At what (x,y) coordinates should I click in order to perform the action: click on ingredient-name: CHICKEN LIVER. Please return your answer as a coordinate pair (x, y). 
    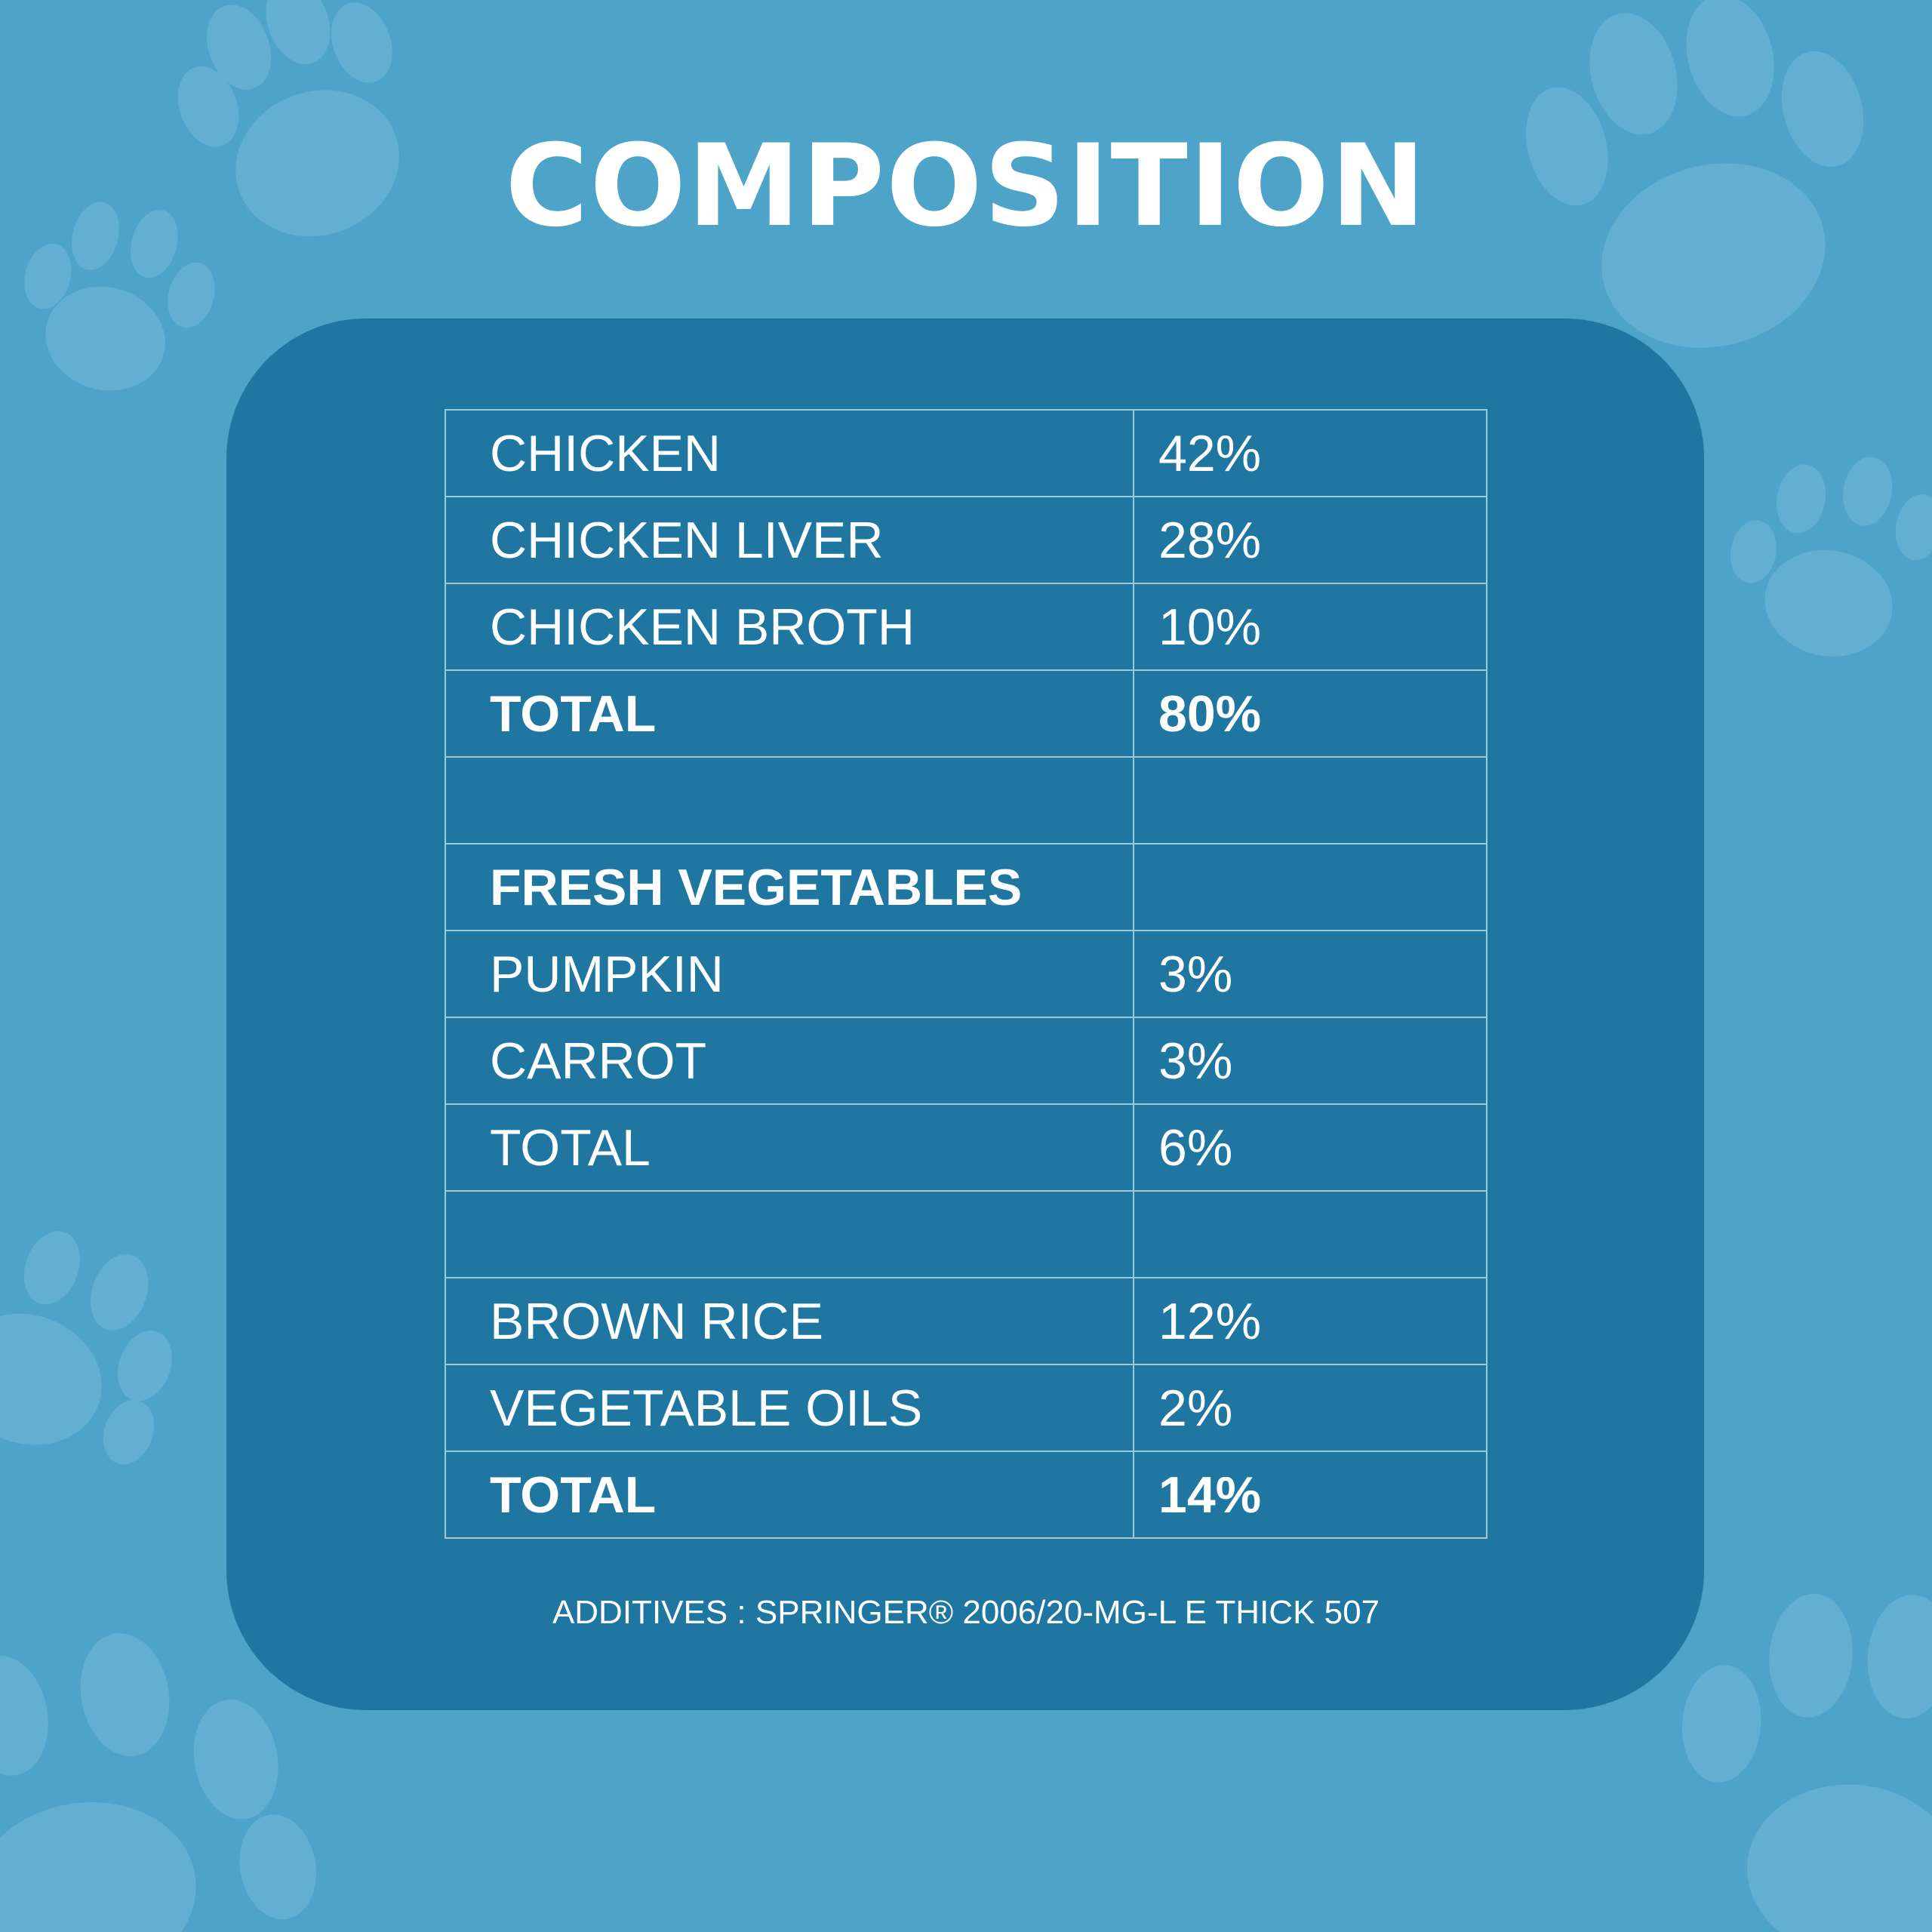
    Looking at the image, I should click on (789, 540).